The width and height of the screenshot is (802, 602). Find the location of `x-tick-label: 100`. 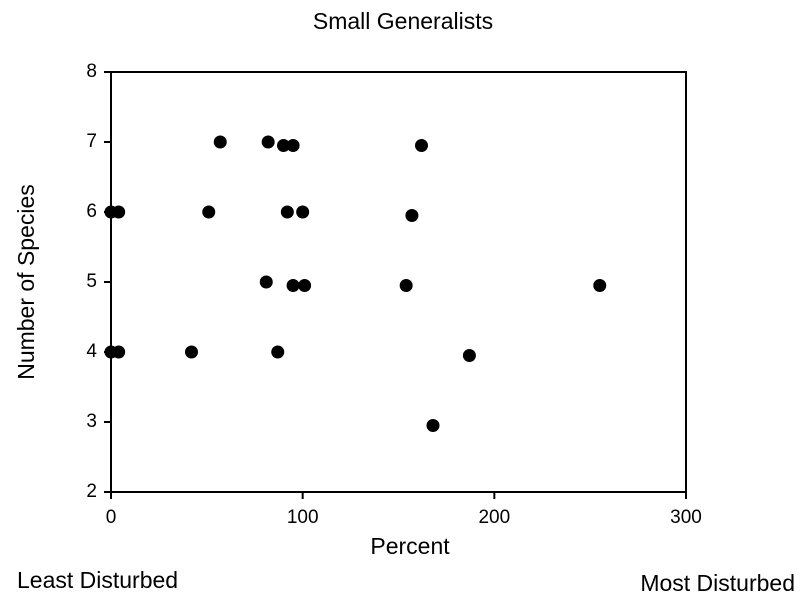

x-tick-label: 100 is located at coordinates (303, 517).